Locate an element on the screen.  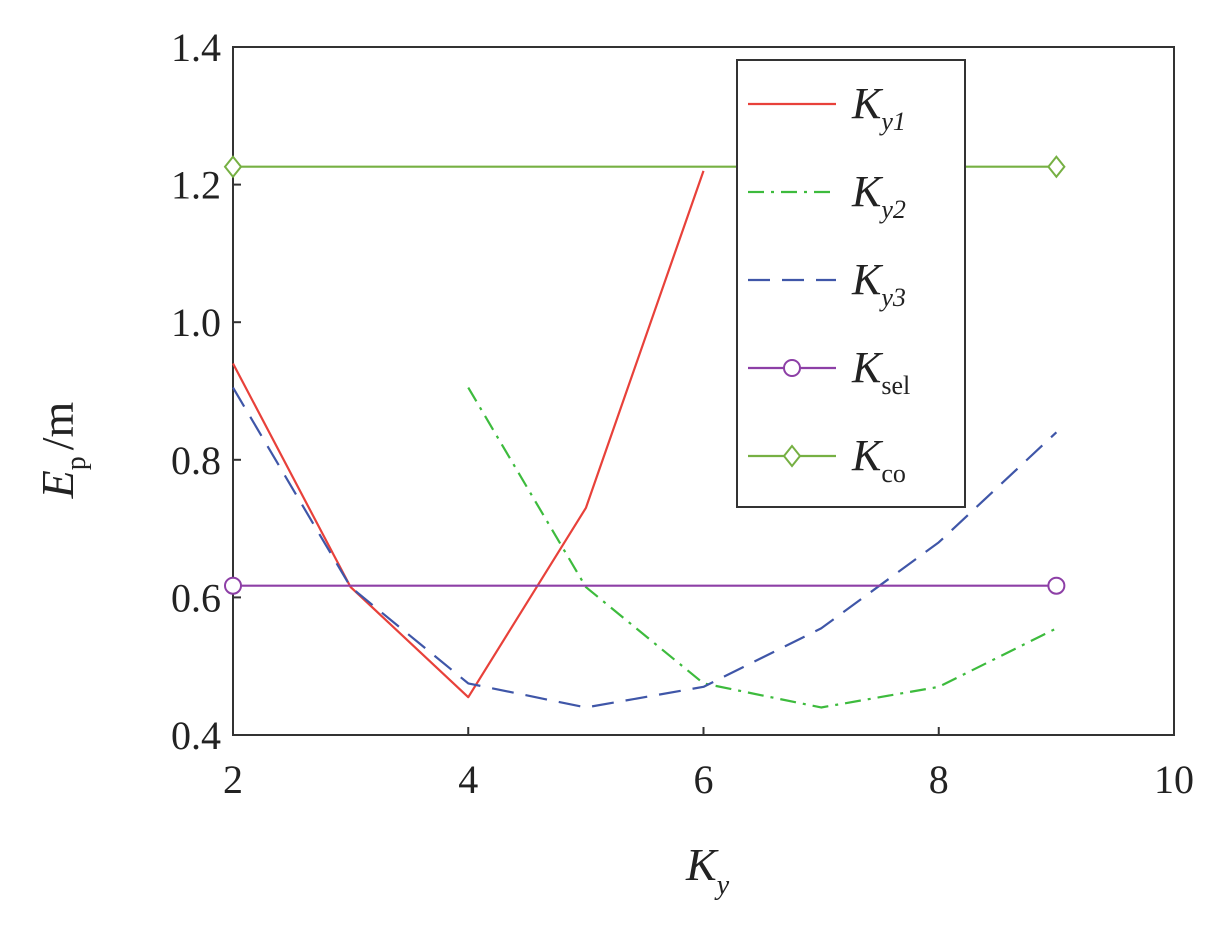
x-axis-title-sub: y is located at coordinates (722, 885).